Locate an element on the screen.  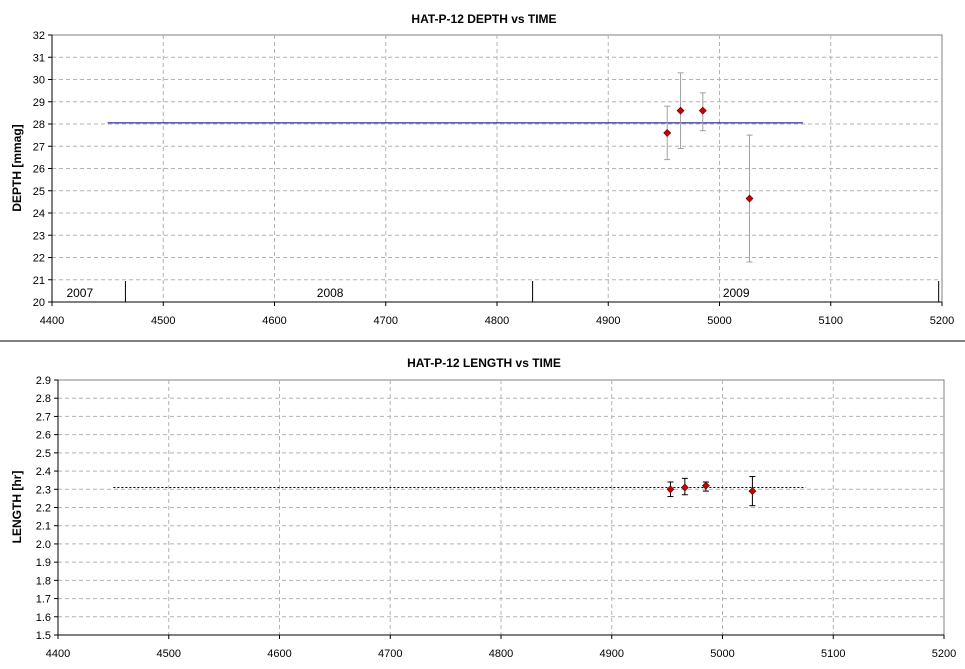
year-label: 2007 is located at coordinates (79, 293).